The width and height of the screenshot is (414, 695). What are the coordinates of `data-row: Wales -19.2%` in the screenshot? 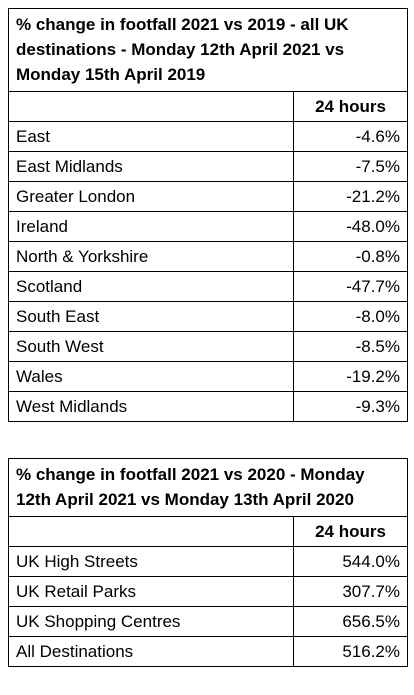 It's located at (208, 376).